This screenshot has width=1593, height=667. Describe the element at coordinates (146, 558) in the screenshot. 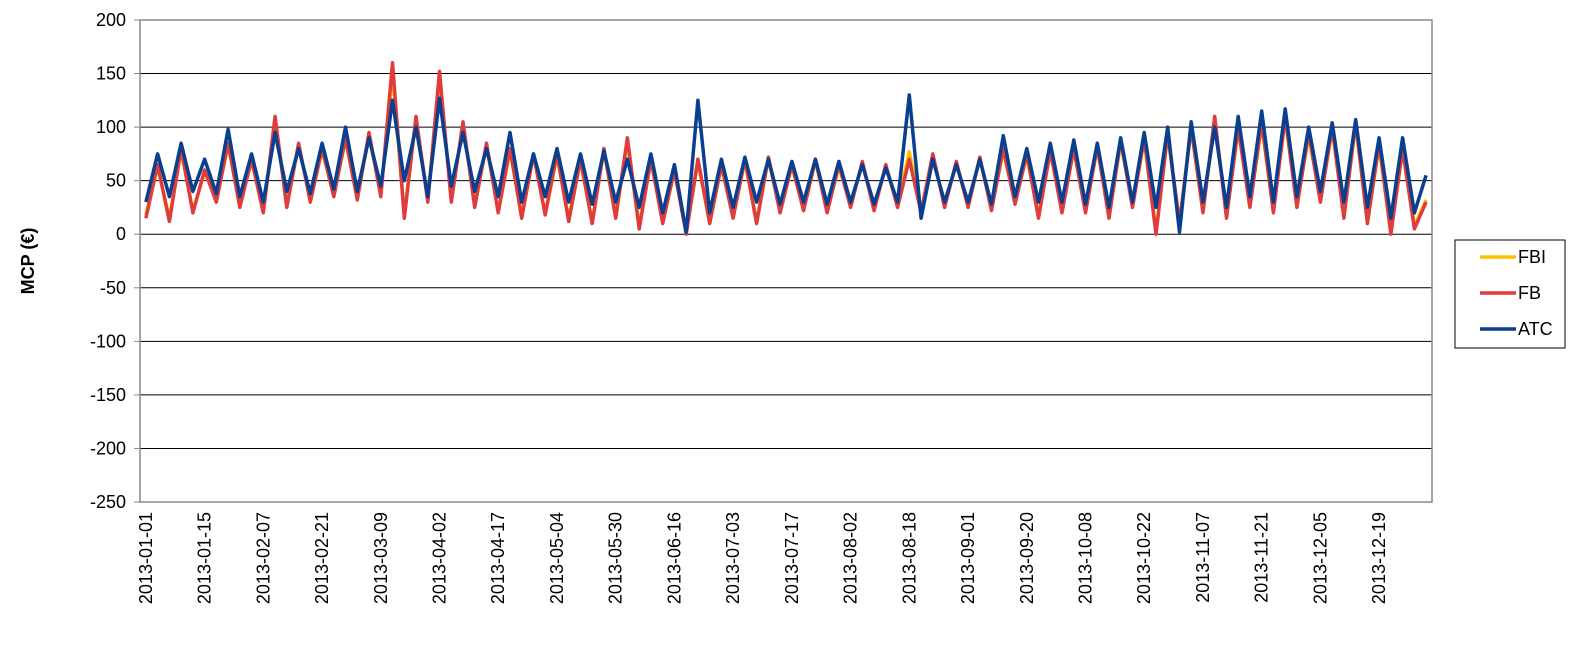

I see `x-tick-label: 2013-01-01` at that location.